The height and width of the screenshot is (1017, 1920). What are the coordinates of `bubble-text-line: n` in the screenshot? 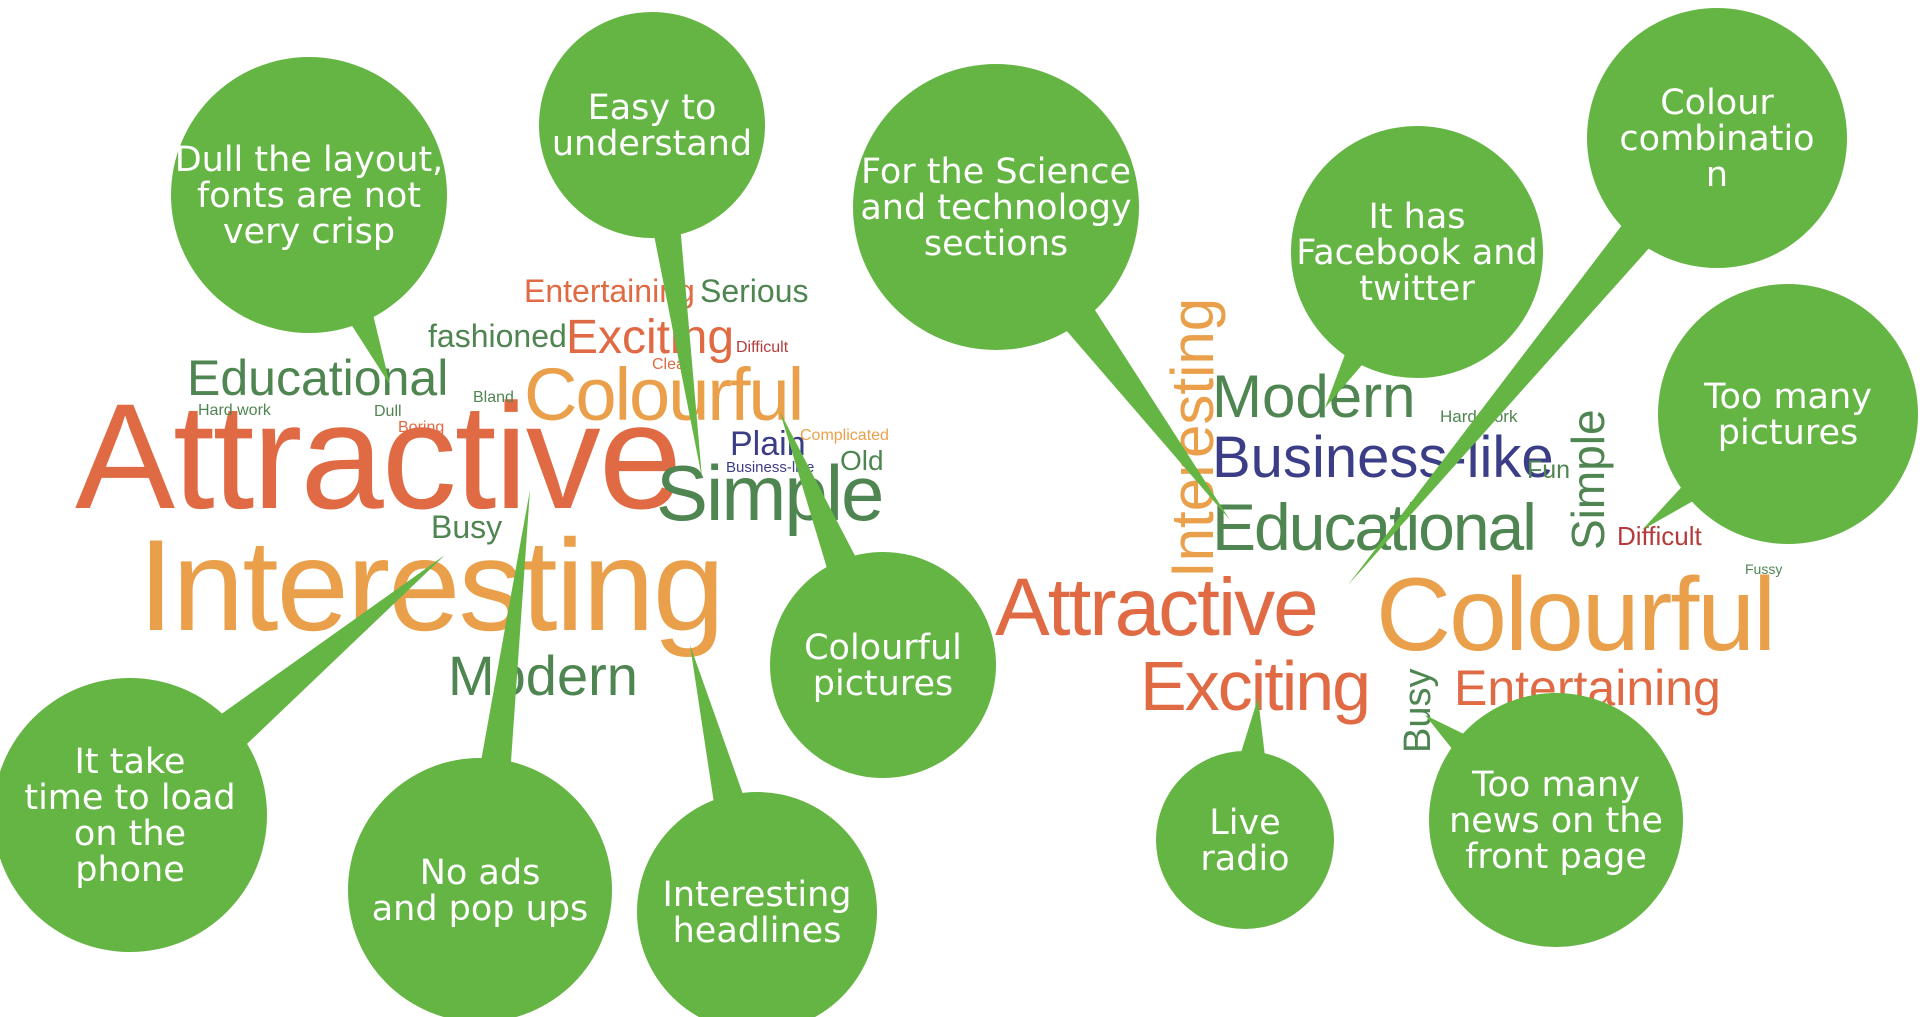 It's located at (1717, 175).